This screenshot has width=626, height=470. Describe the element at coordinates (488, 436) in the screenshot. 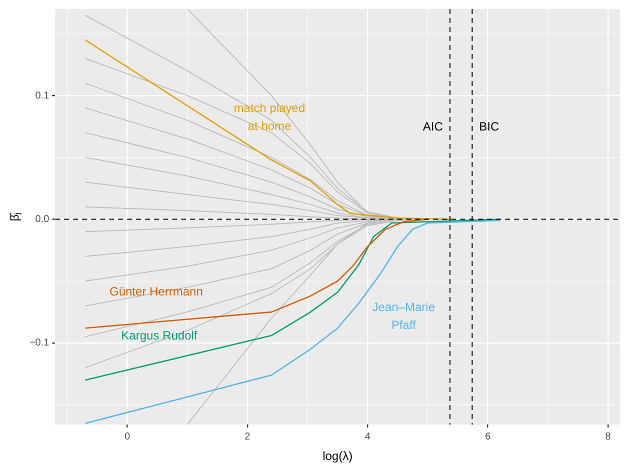

I see `x-tick-label: 6` at that location.